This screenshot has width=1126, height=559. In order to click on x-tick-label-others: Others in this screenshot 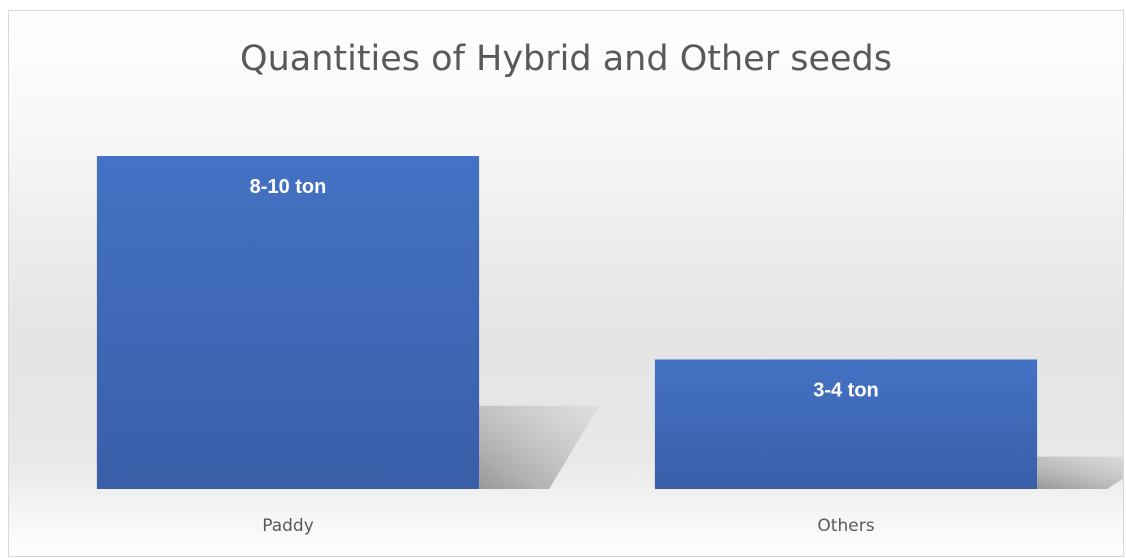, I will do `click(845, 526)`.